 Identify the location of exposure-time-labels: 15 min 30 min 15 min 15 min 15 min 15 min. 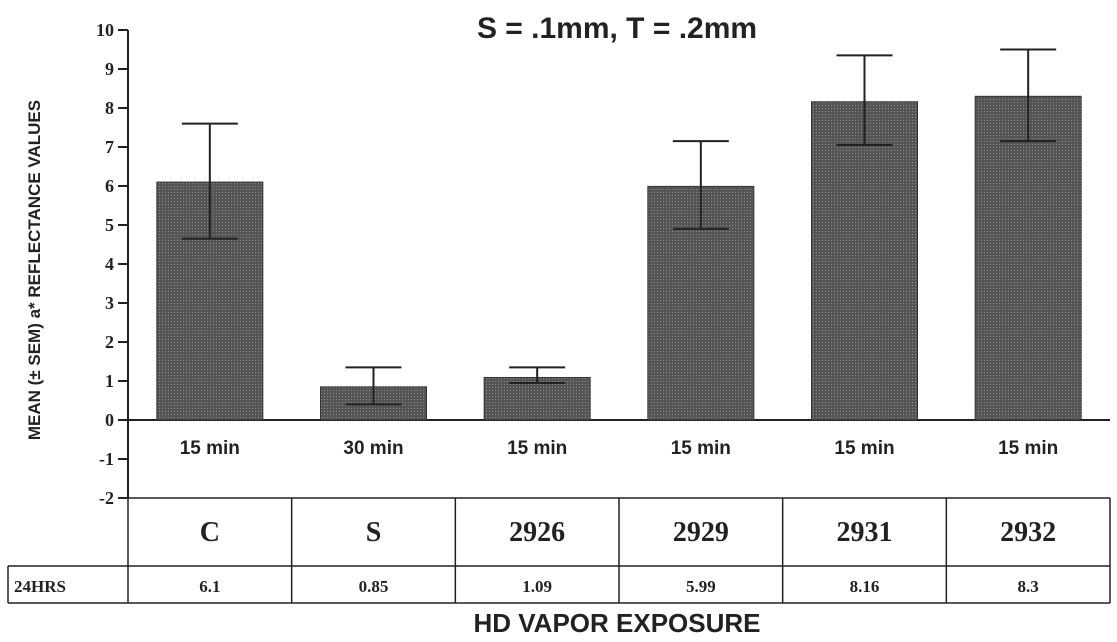
(619, 448).